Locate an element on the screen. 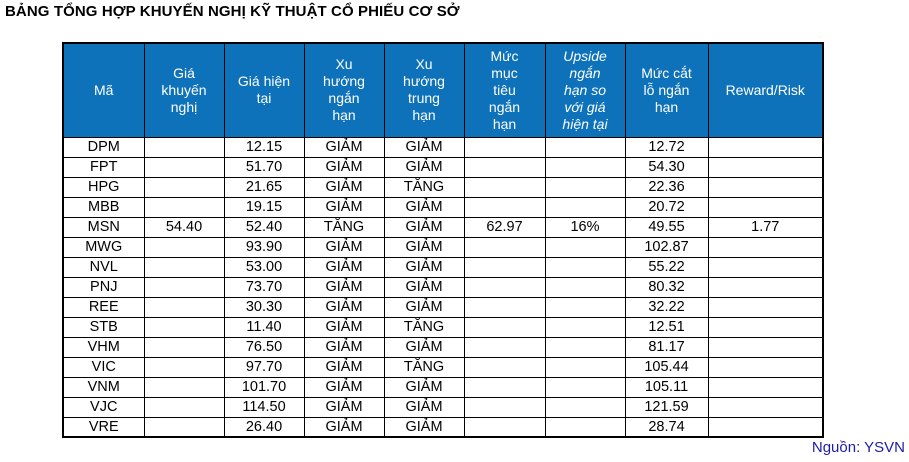  table-row-DPM: DPM 12.15 GIẢM GIẢM 12.72 is located at coordinates (443, 147).